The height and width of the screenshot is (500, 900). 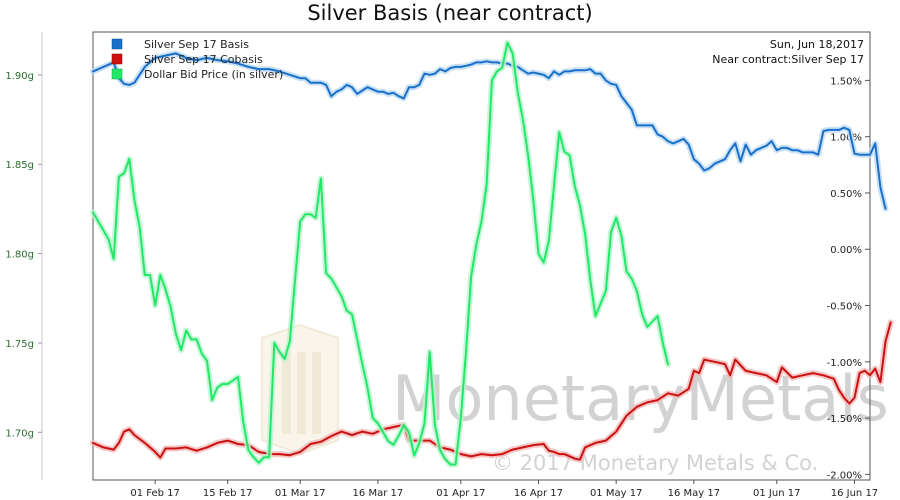 I want to click on x-tick-label: 01 Jun 17, so click(x=776, y=493).